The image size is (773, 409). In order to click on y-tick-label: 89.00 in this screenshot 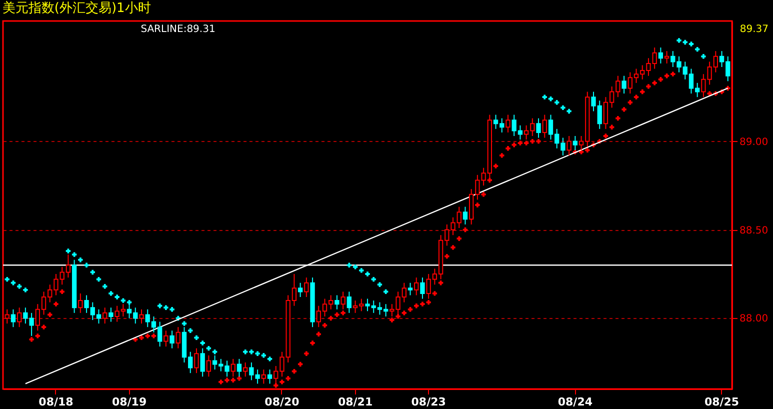, I will do `click(754, 142)`.